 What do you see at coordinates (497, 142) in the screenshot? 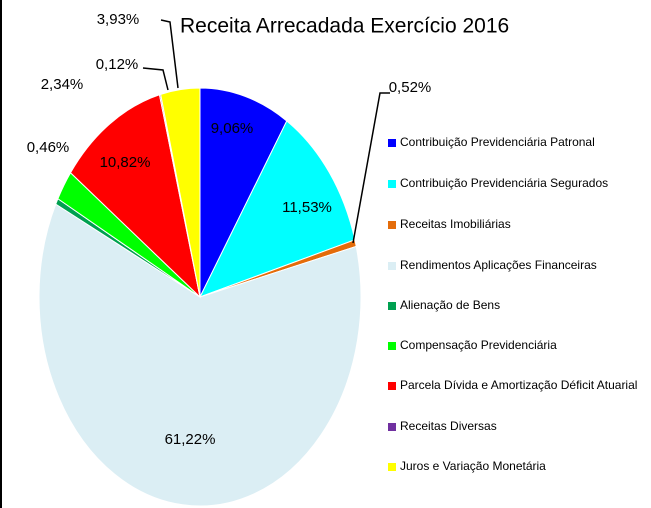
I see `legend-label: Contribuição Previdenciária Patronal` at bounding box center [497, 142].